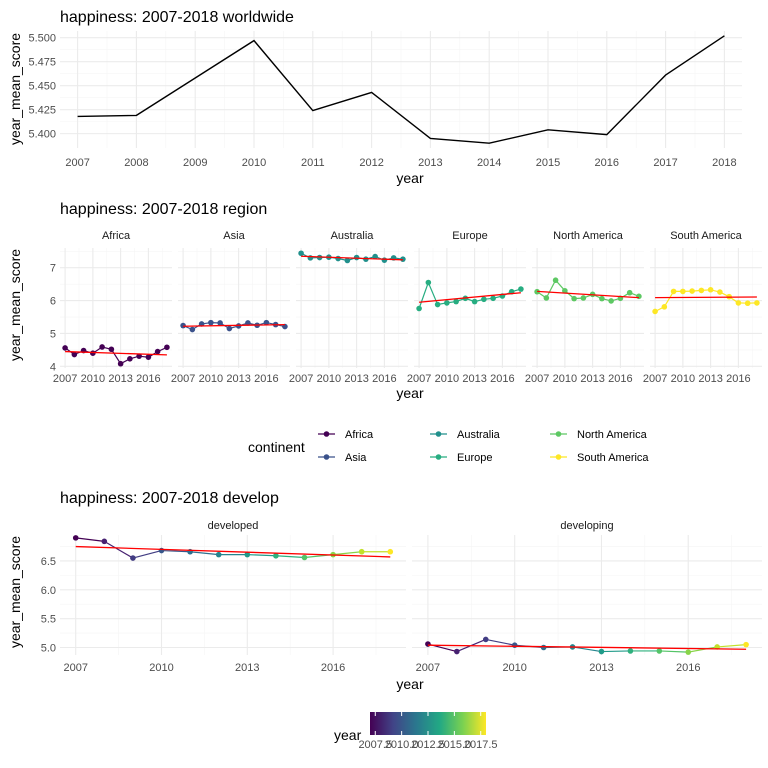 The height and width of the screenshot is (768, 768). What do you see at coordinates (276, 447) in the screenshot?
I see `continent-legend-title: continent` at bounding box center [276, 447].